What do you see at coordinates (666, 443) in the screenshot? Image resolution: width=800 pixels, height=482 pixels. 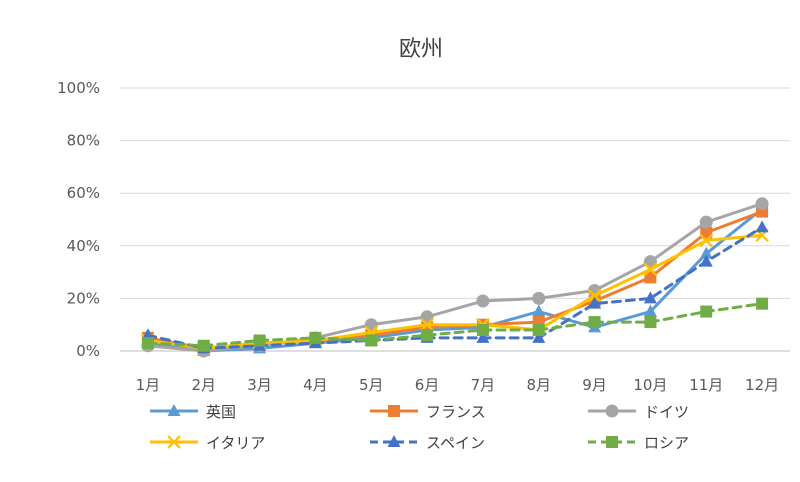 I see `legend-label: ロシア` at bounding box center [666, 443].